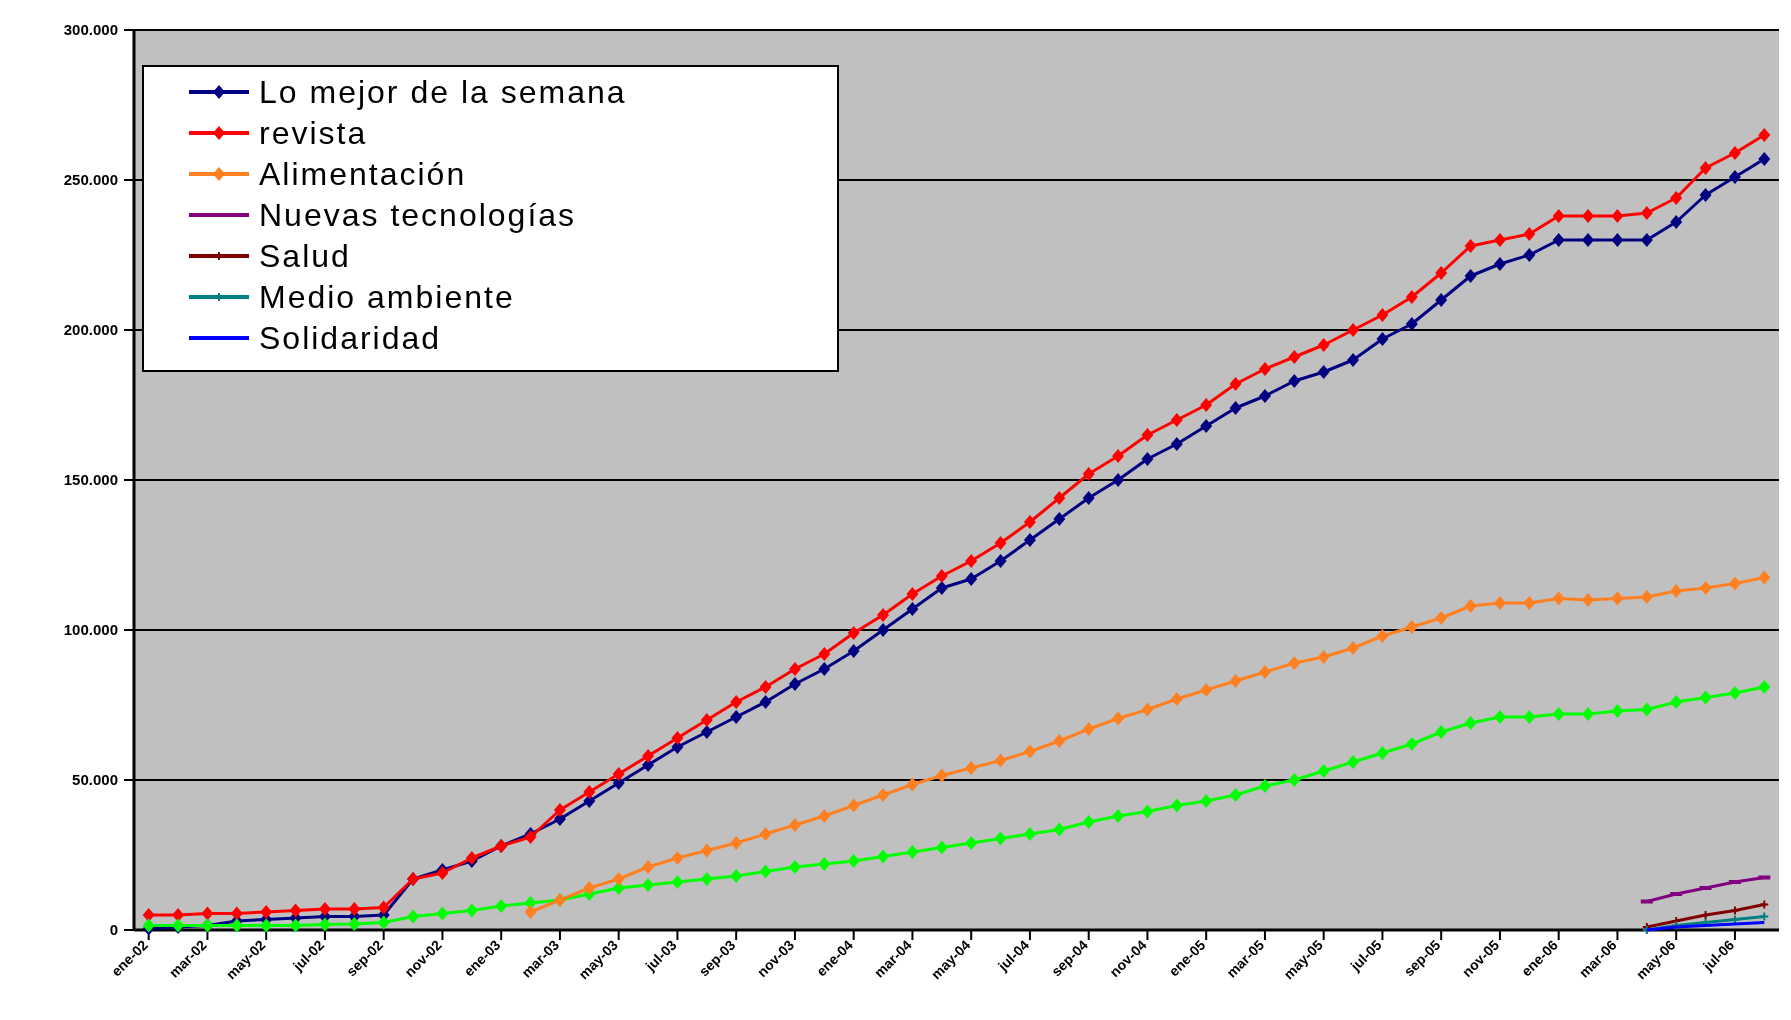  What do you see at coordinates (90, 30) in the screenshot?
I see `y-tick-label: 300.000` at bounding box center [90, 30].